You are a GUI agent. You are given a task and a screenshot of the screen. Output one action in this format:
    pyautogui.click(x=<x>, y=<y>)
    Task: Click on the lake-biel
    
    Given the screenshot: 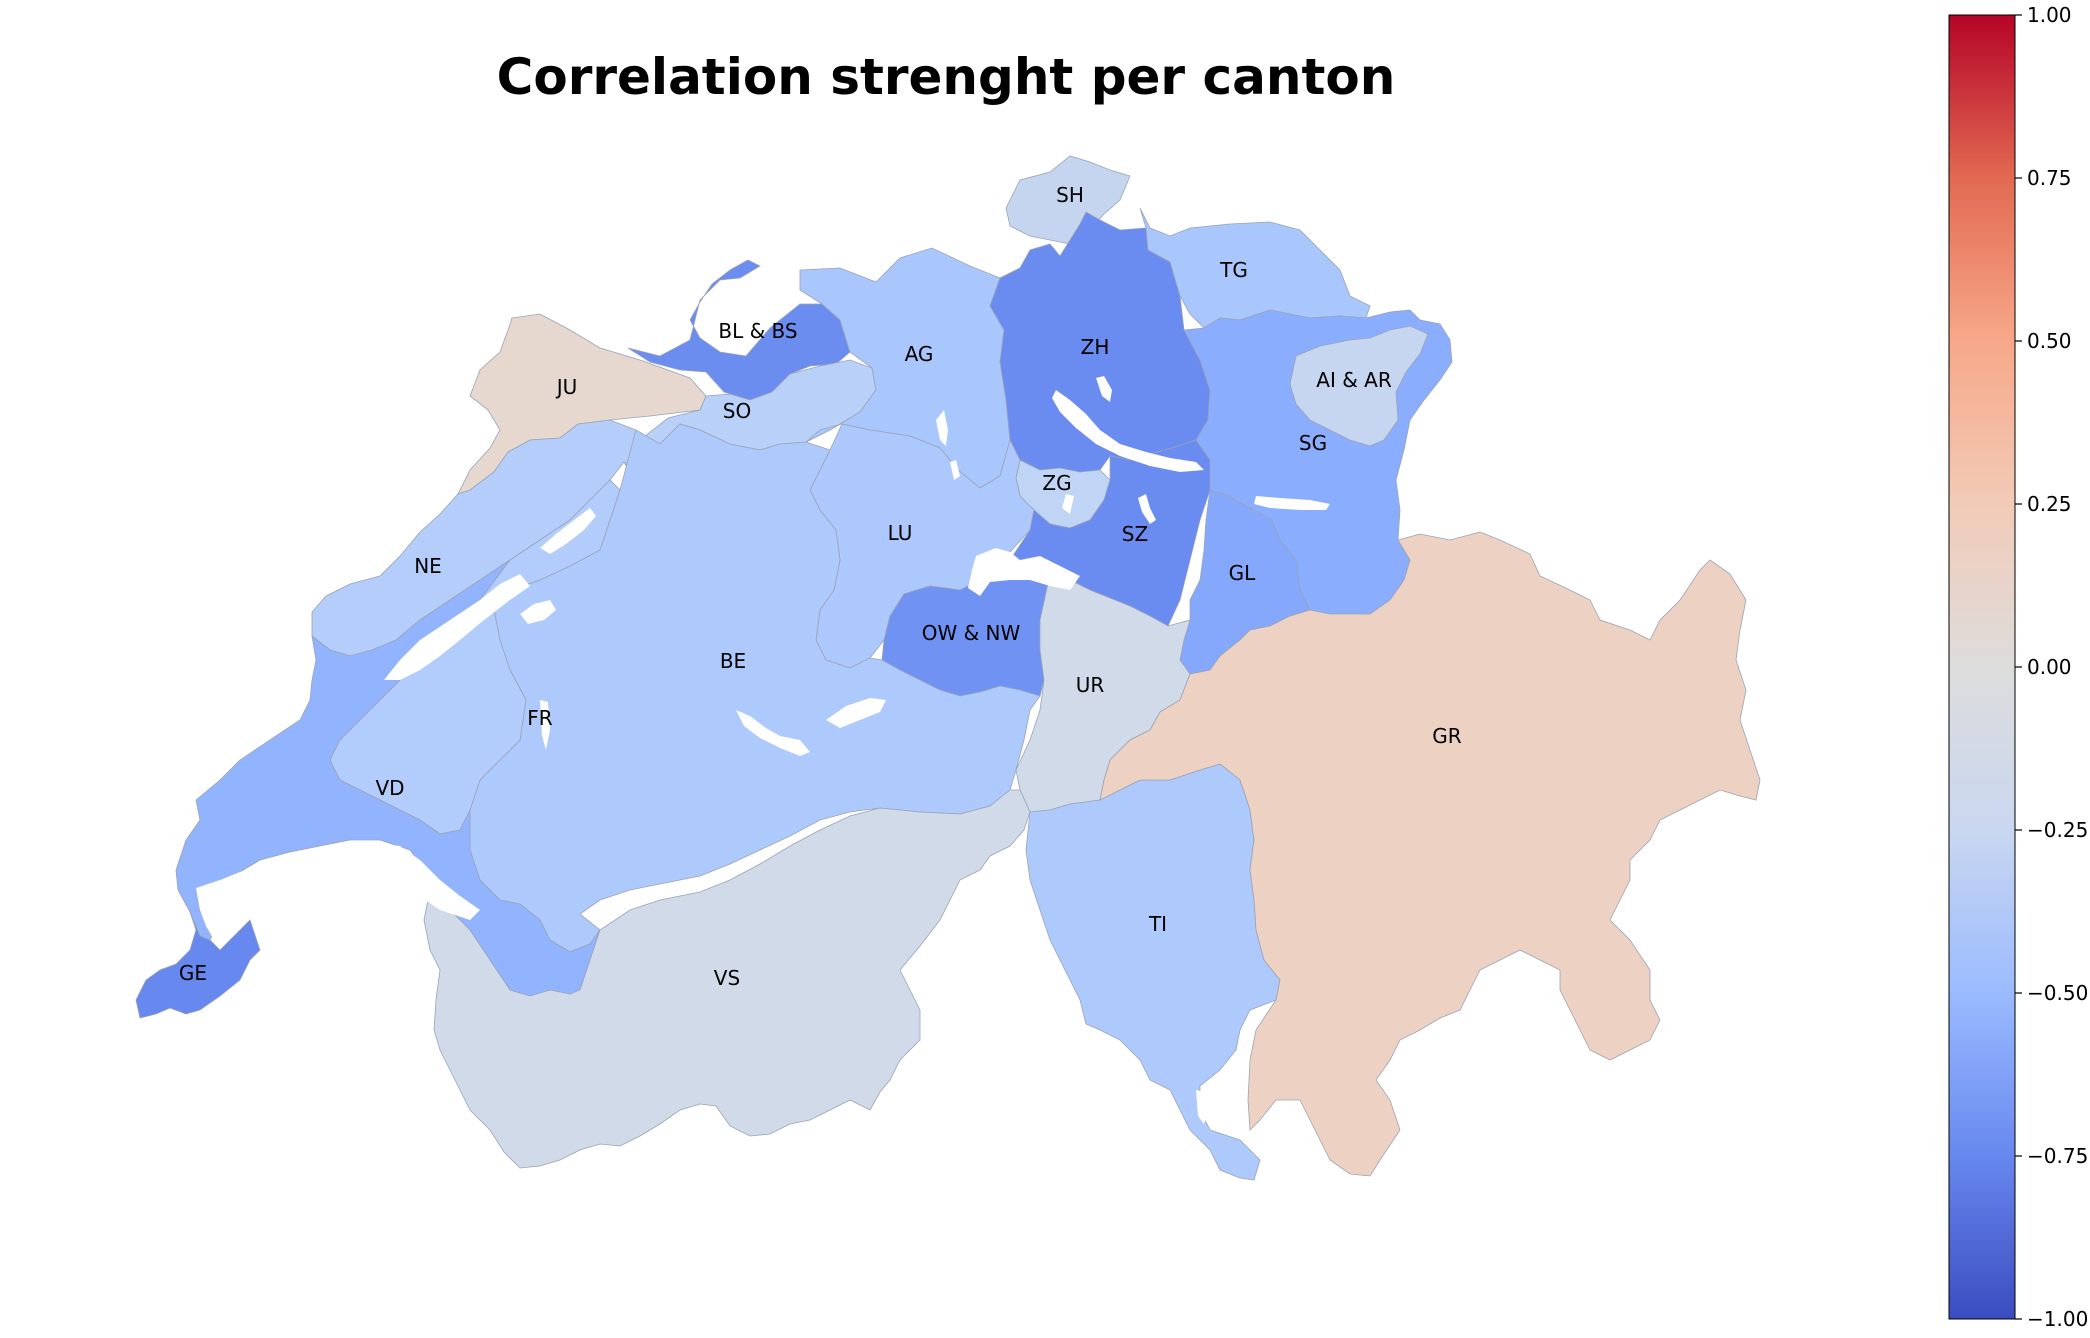 What is the action you would take?
    pyautogui.click(x=568, y=531)
    